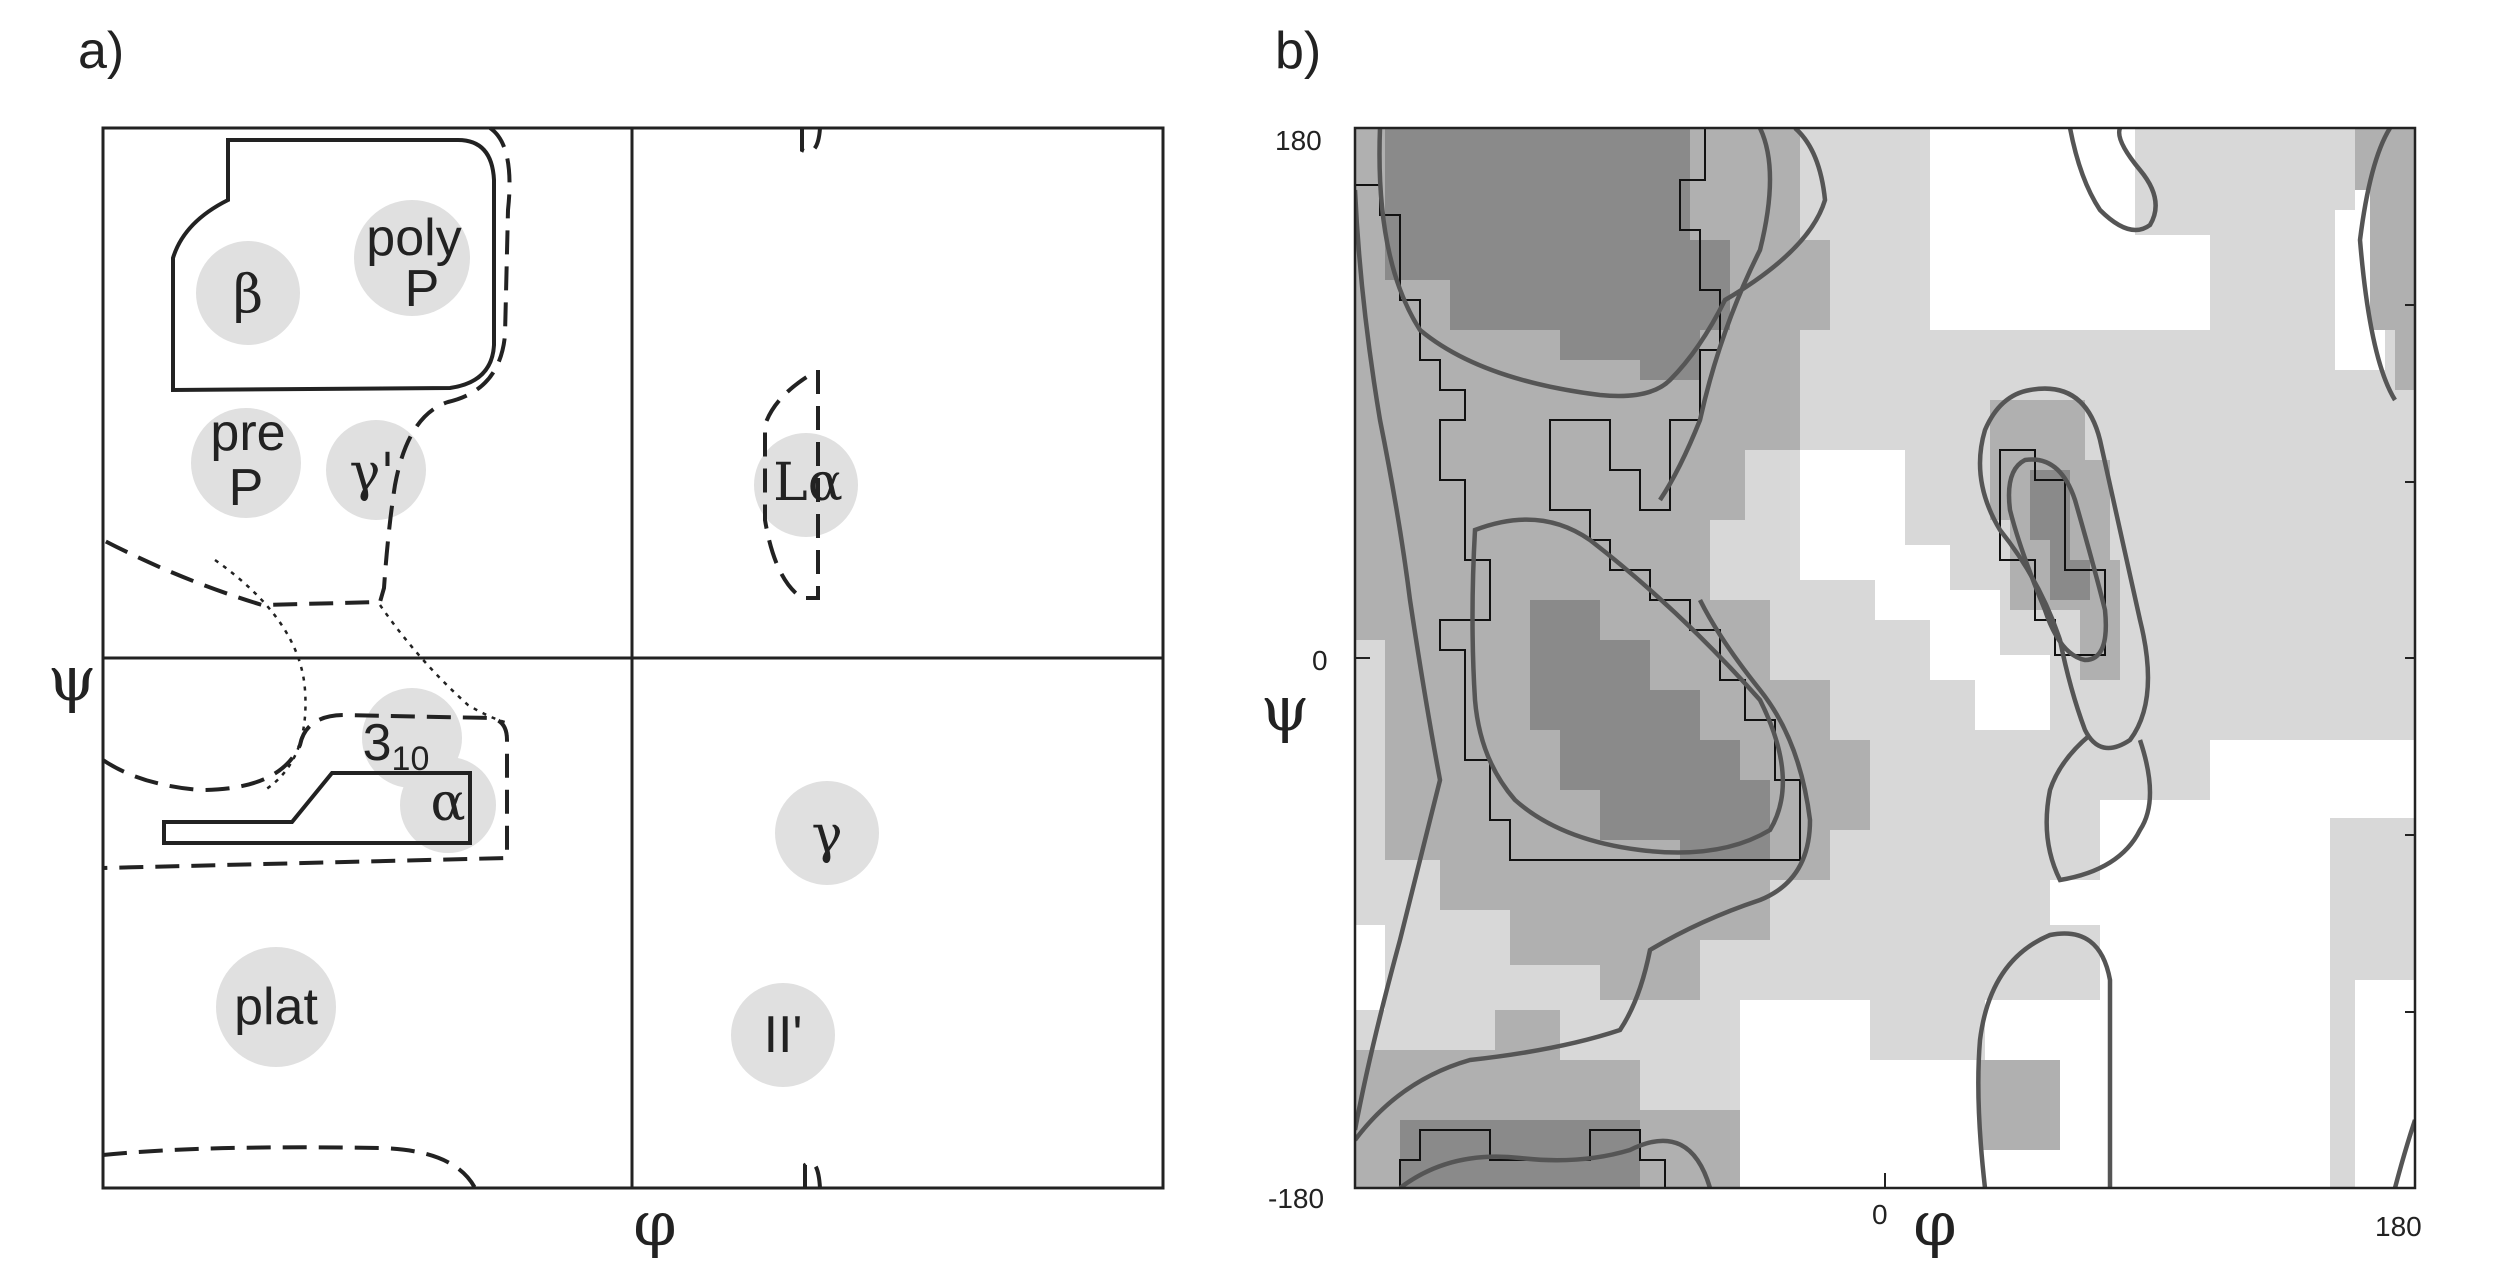  I want to click on label-ii-prime: II', so click(783, 1035).